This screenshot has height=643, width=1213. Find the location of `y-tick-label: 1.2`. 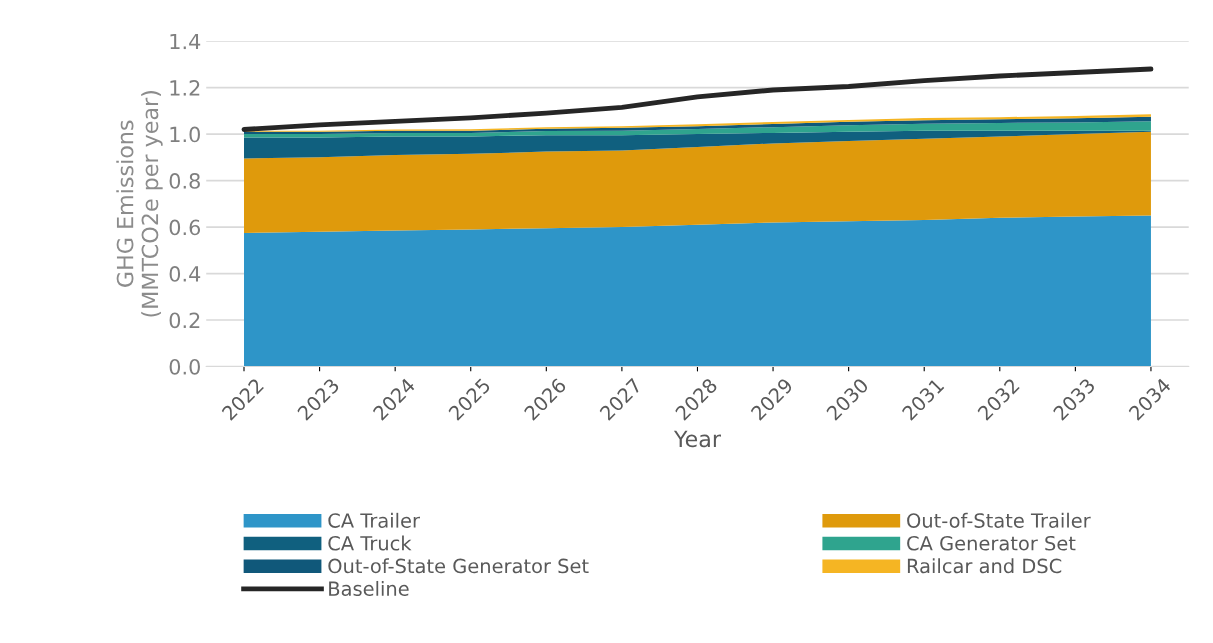

y-tick-label: 1.2 is located at coordinates (185, 88).